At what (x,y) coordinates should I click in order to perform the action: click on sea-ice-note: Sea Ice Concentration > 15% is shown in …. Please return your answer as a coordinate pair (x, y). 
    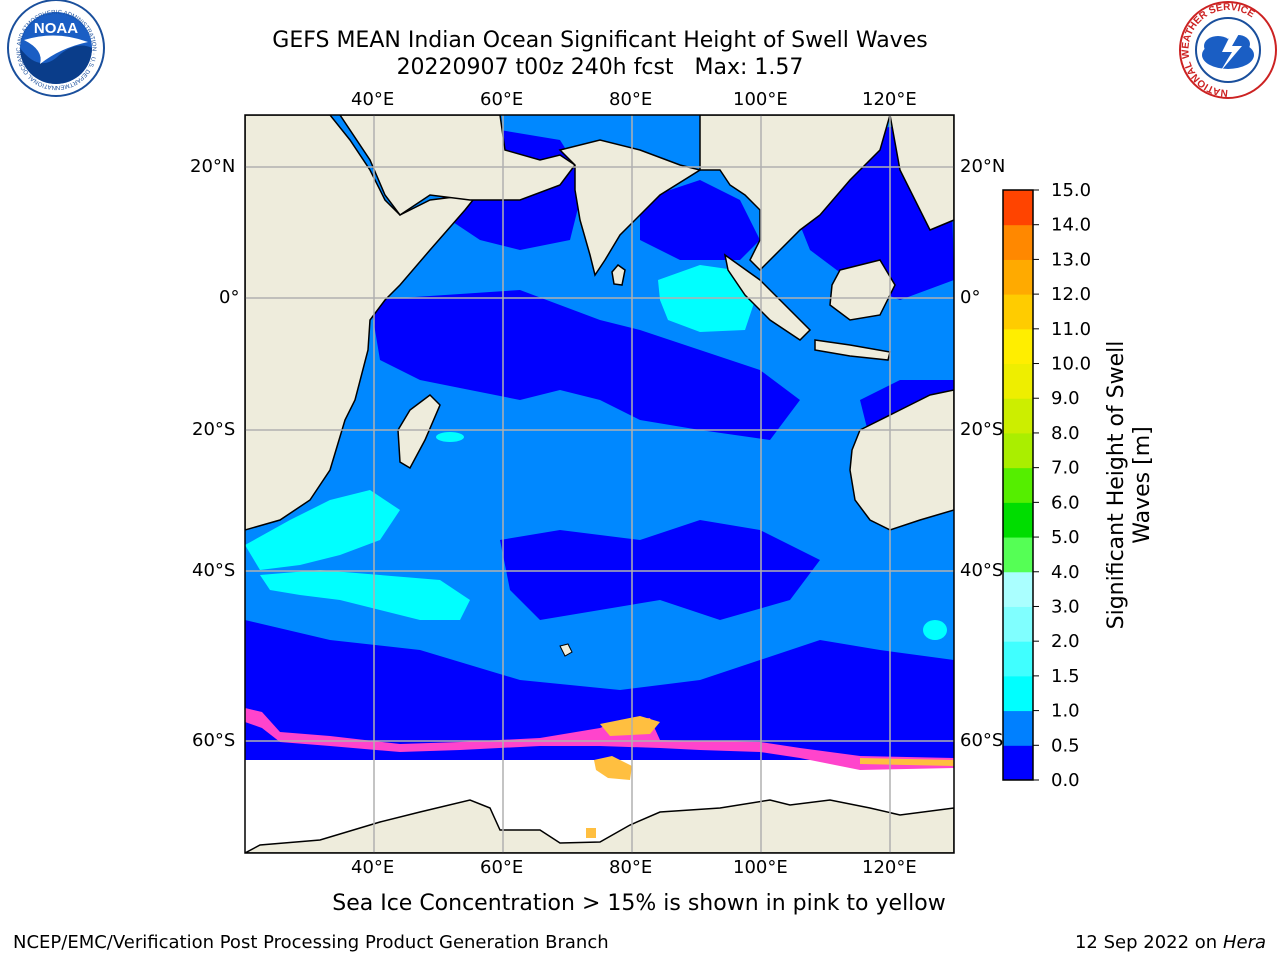
    Looking at the image, I should click on (639, 903).